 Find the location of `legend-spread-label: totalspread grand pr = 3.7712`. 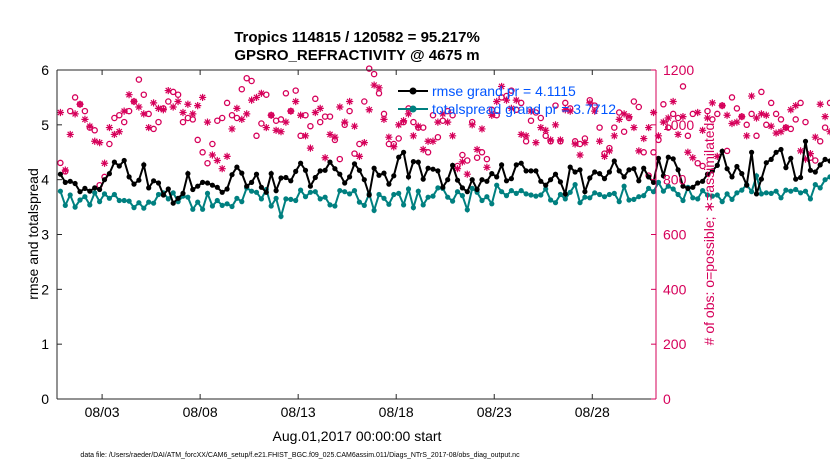

legend-spread-label: totalspread grand pr = 3.7712 is located at coordinates (524, 109).